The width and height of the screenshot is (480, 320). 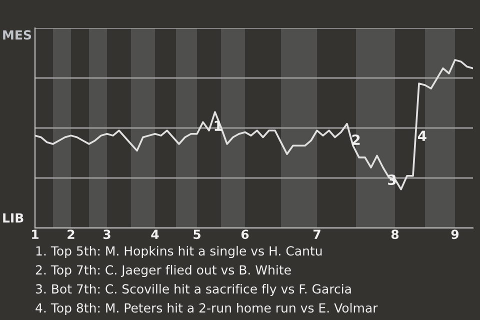 I want to click on annotation: 2, so click(x=356, y=139).